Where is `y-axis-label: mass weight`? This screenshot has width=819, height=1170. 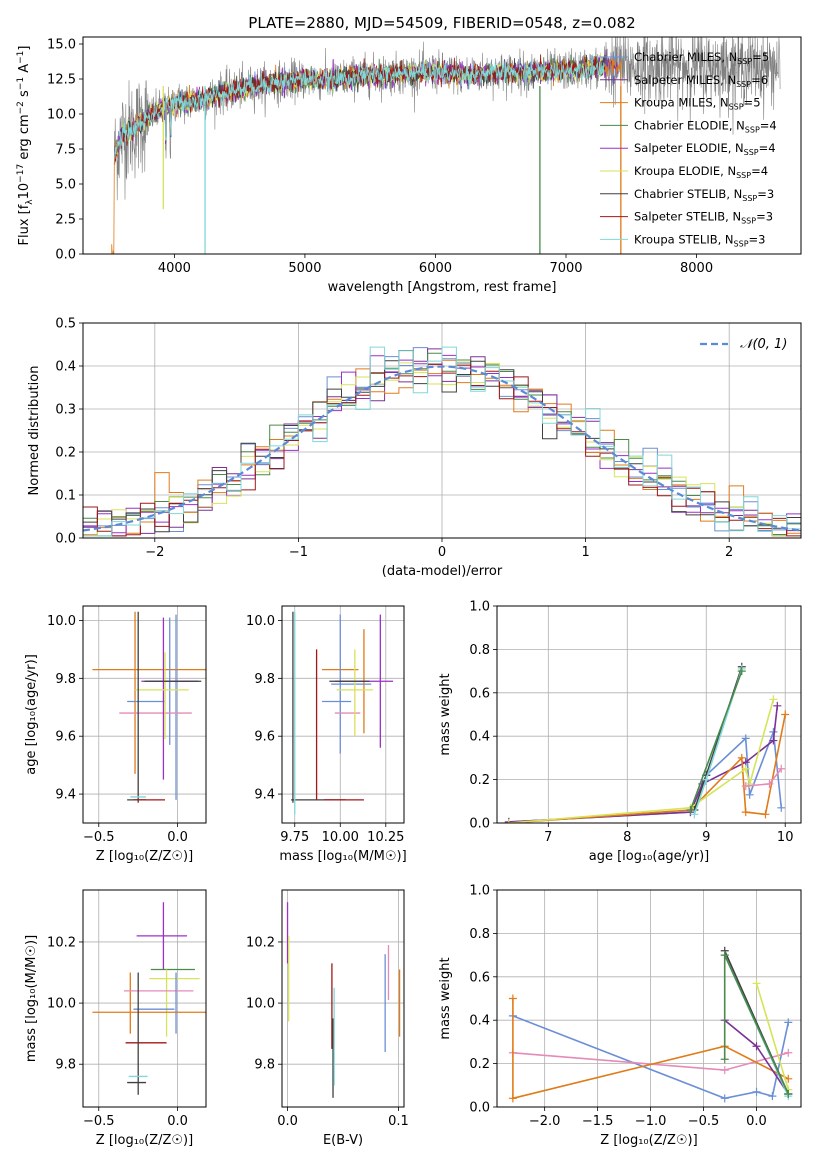
y-axis-label: mass weight is located at coordinates (445, 998).